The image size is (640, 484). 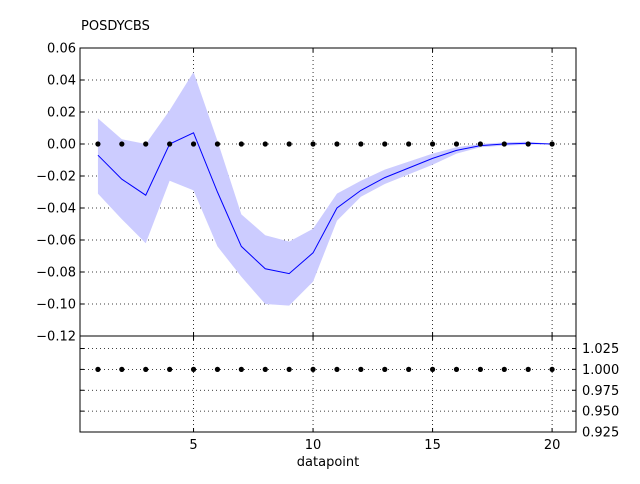 I want to click on x-tick-label: 5, so click(x=193, y=445).